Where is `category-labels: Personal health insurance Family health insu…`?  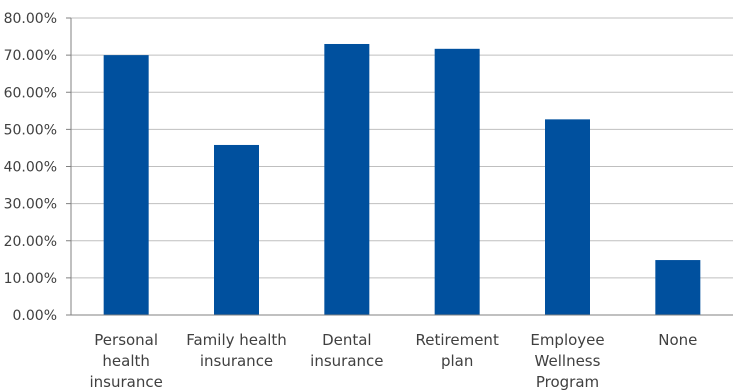 category-labels: Personal health insurance Family health insu… is located at coordinates (393, 361).